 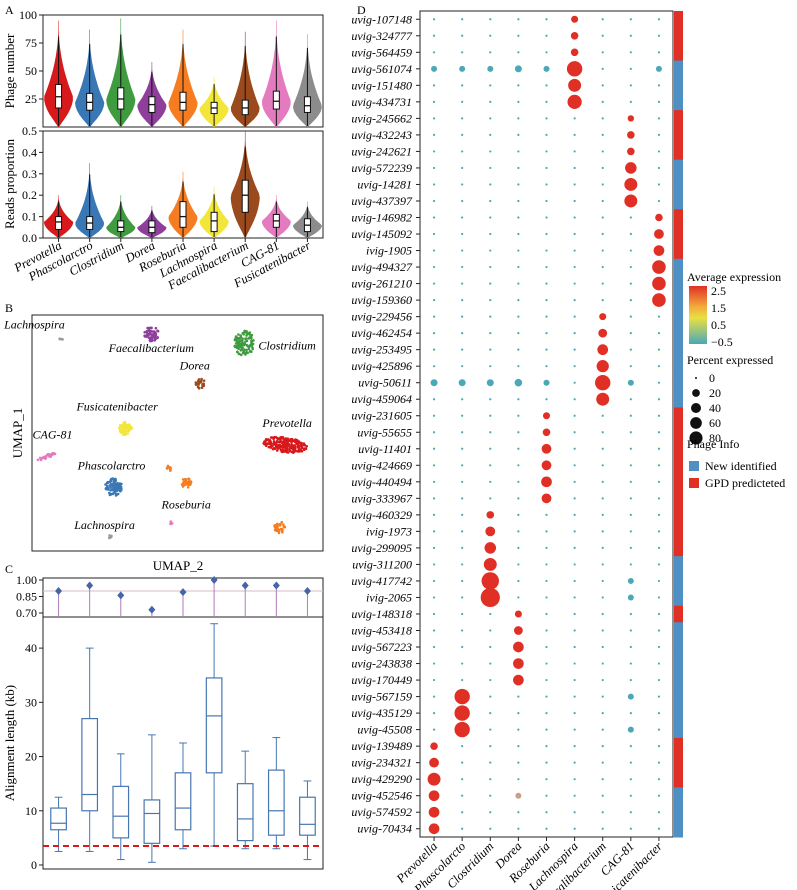 What do you see at coordinates (31, 757) in the screenshot?
I see `y-tick-label: 20` at bounding box center [31, 757].